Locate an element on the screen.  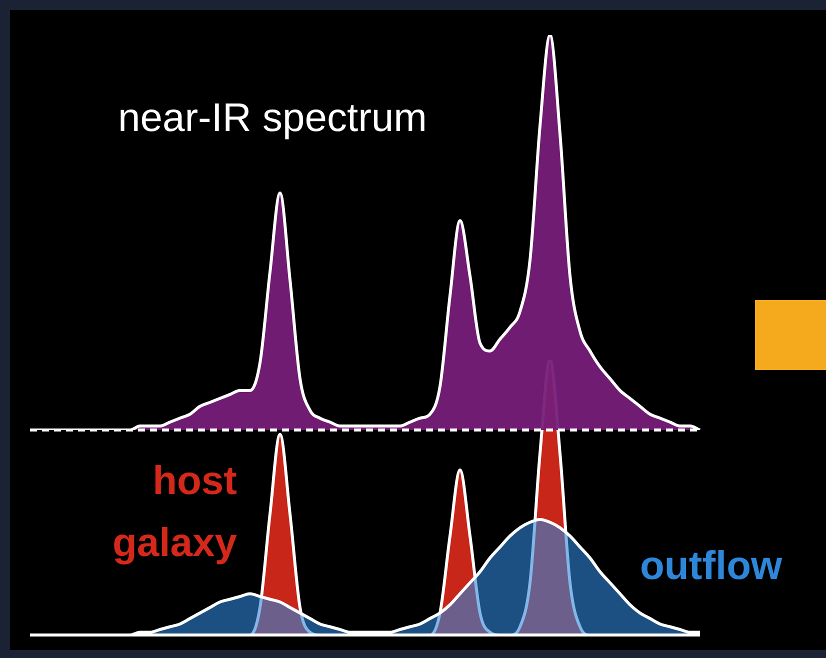
annotation: near-IR spectrum is located at coordinates (272, 118).